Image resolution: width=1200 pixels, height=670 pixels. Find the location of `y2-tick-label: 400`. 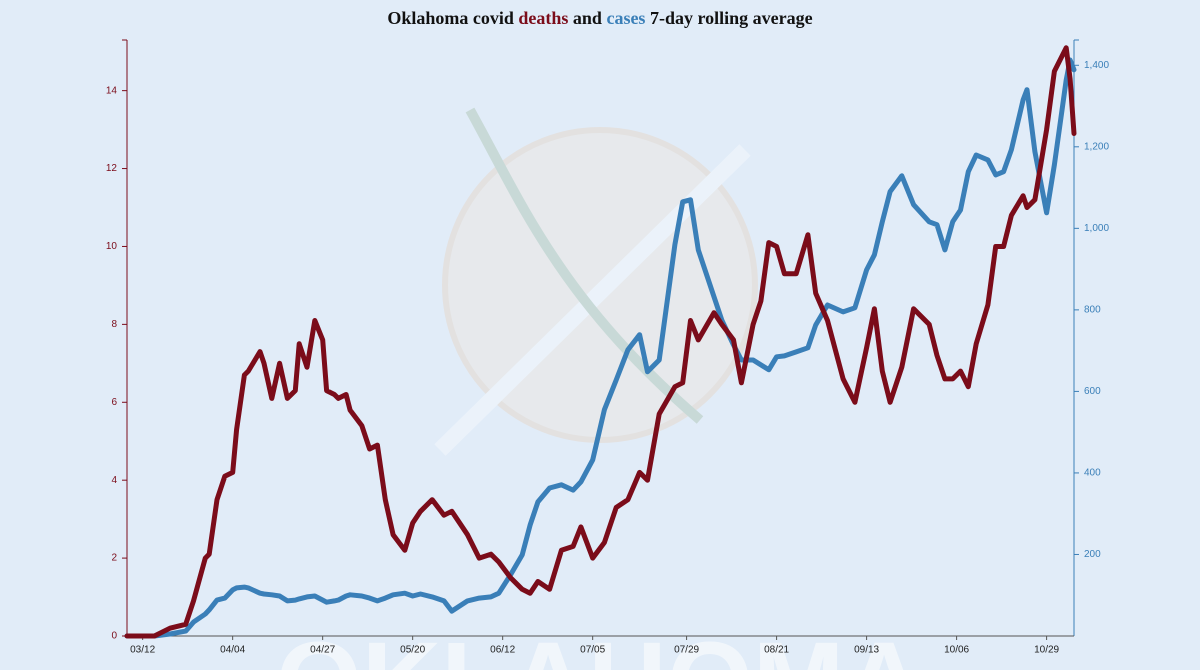

y2-tick-label: 400 is located at coordinates (1092, 473).